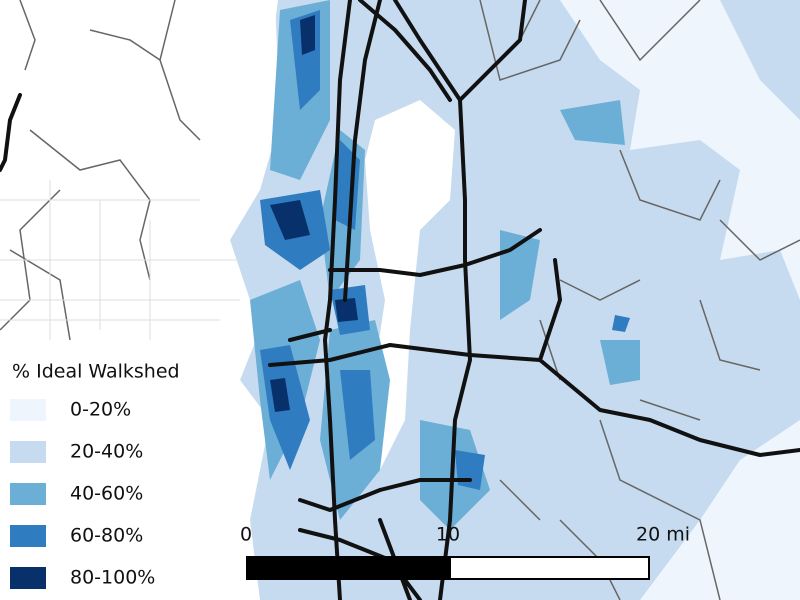 This screenshot has height=600, width=800. What do you see at coordinates (106, 494) in the screenshot?
I see `legend-label: 40-60%` at bounding box center [106, 494].